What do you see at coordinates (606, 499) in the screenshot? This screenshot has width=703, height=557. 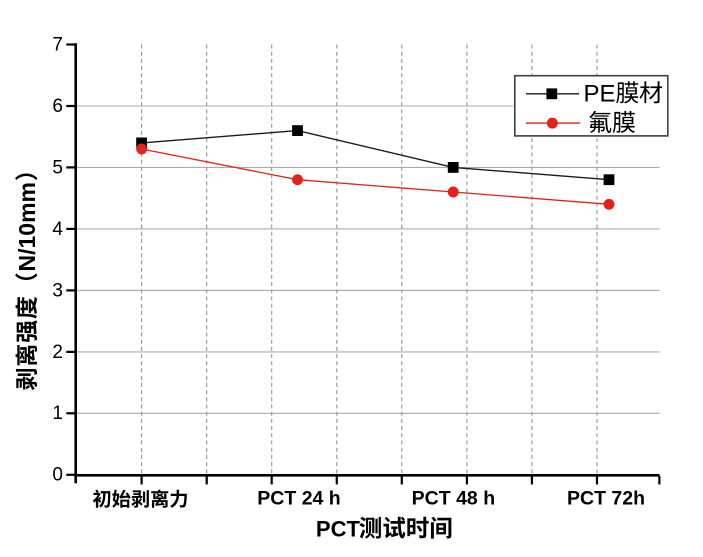 I see `svg-text: PCT 72h` at bounding box center [606, 499].